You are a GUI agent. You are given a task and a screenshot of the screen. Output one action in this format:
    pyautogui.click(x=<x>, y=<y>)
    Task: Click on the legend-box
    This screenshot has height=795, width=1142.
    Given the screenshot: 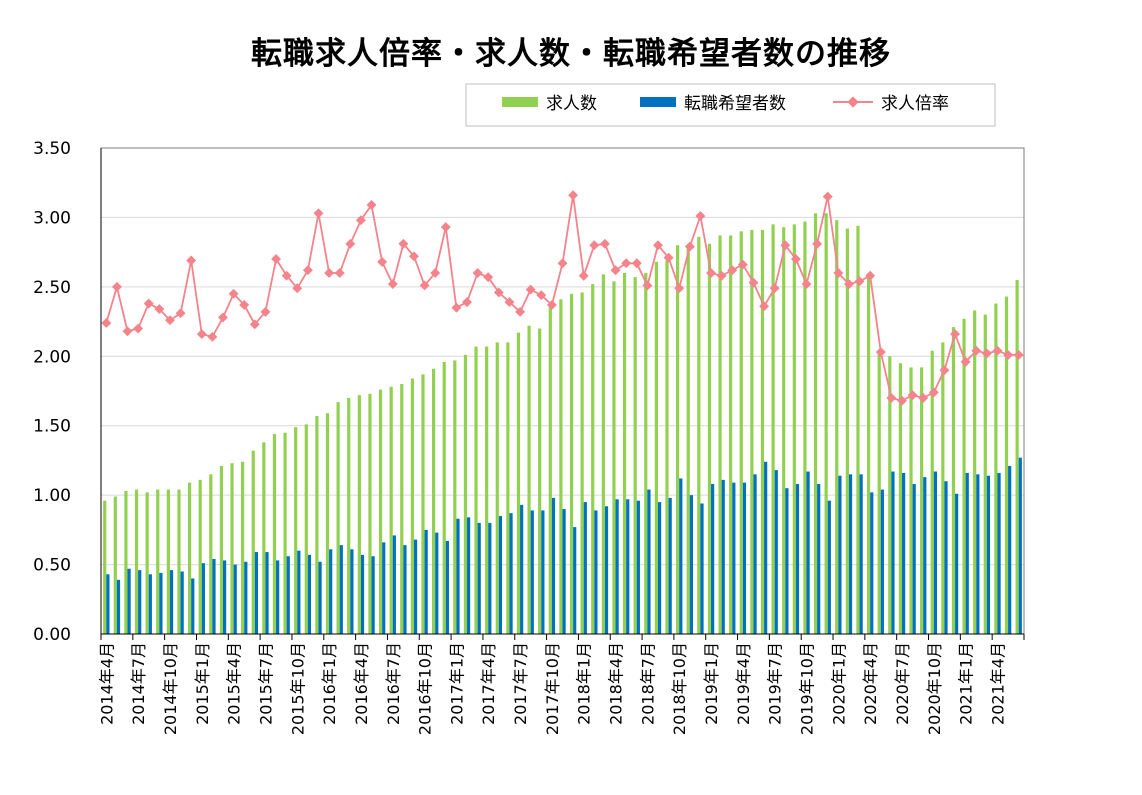 What is the action you would take?
    pyautogui.click(x=730, y=105)
    